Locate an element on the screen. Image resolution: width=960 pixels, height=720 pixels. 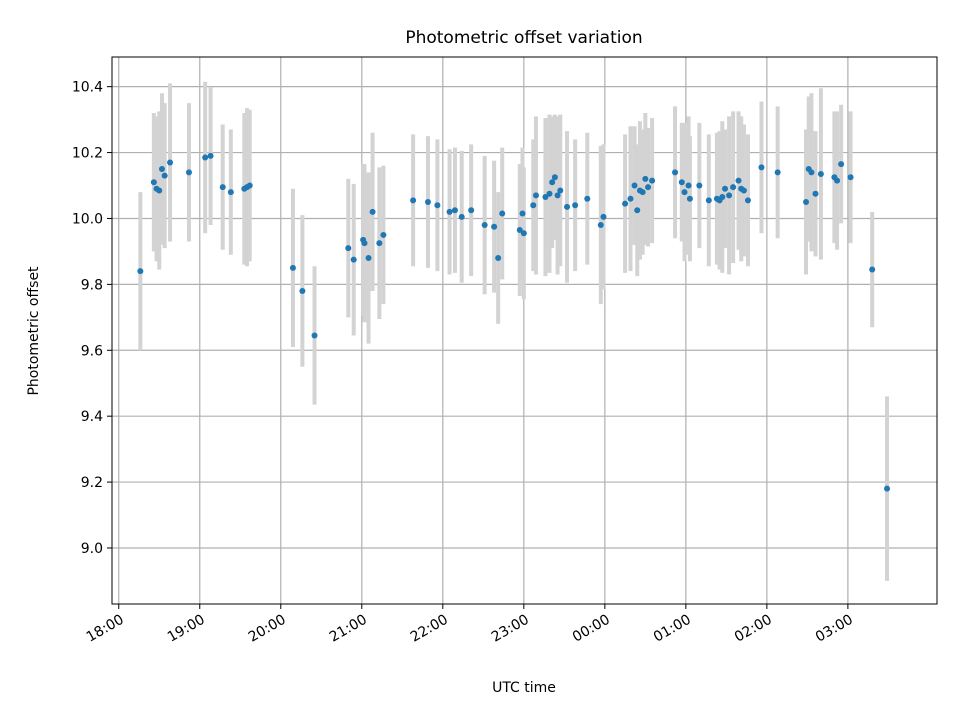
y-tick-label: 10.2 is located at coordinates (87, 154).